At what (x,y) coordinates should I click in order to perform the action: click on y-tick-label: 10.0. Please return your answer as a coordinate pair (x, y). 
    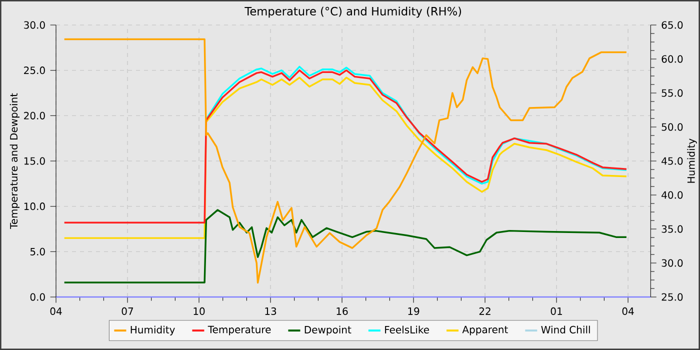
    Looking at the image, I should click on (34, 206).